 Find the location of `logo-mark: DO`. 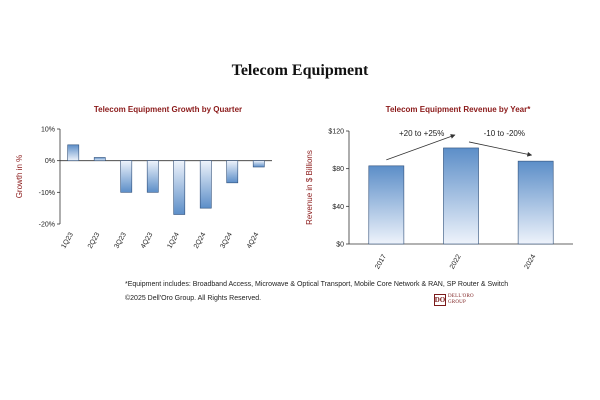

logo-mark: DO is located at coordinates (440, 300).